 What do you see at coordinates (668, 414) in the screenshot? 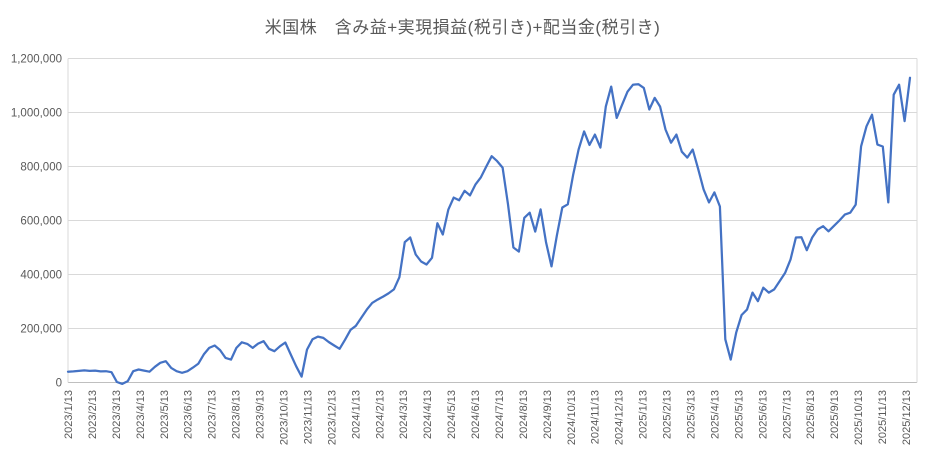
I see `x-axis-tick-label: 2025/2/13` at bounding box center [668, 414].